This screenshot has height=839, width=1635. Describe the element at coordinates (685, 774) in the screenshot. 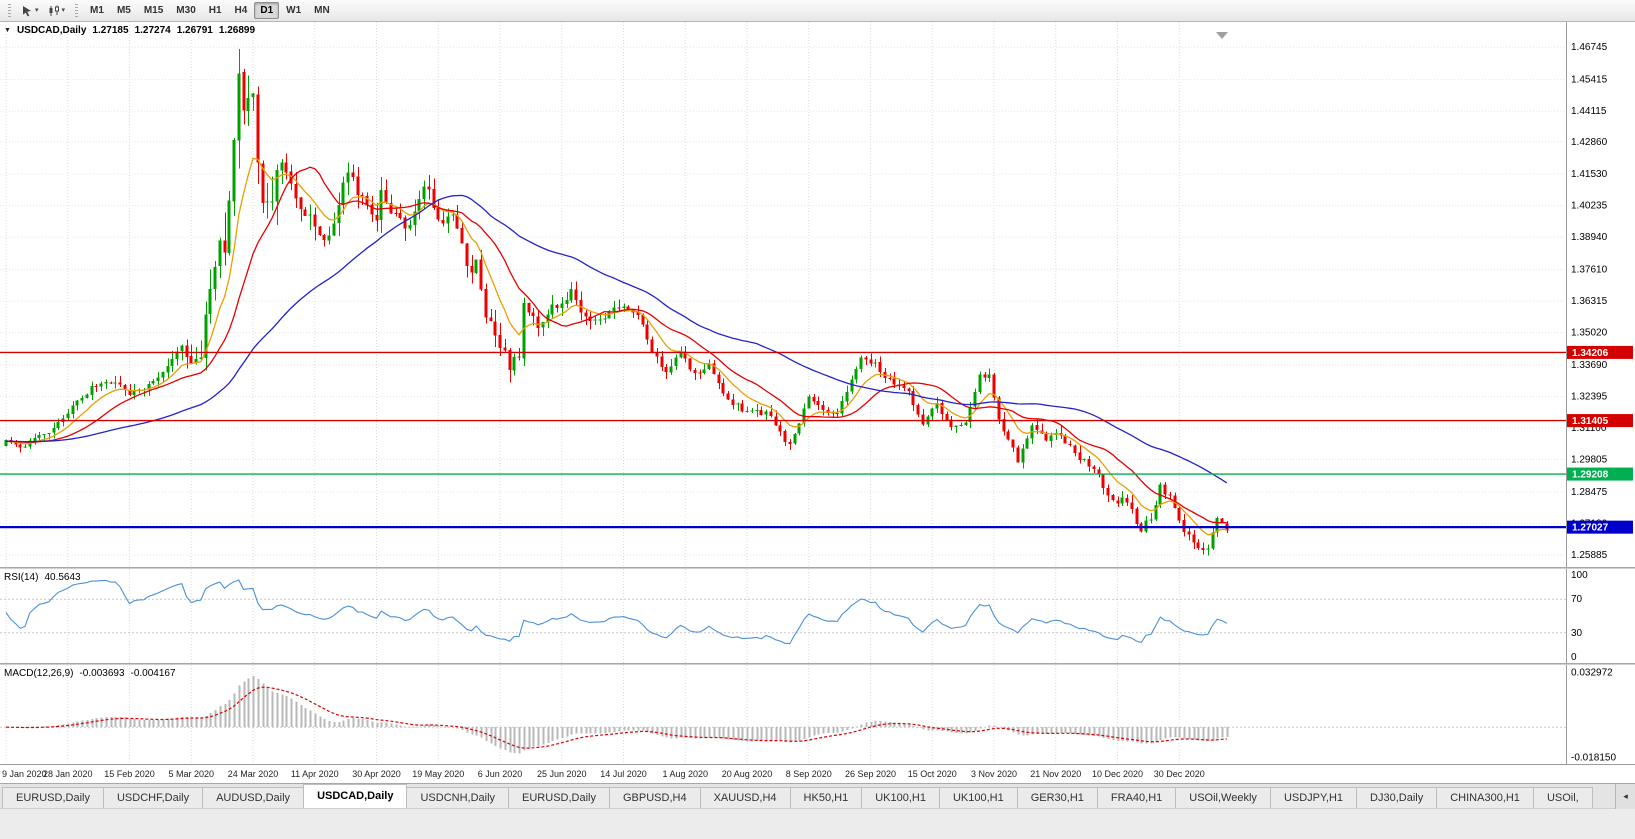

I see `date-label: 1 Aug 2020` at that location.